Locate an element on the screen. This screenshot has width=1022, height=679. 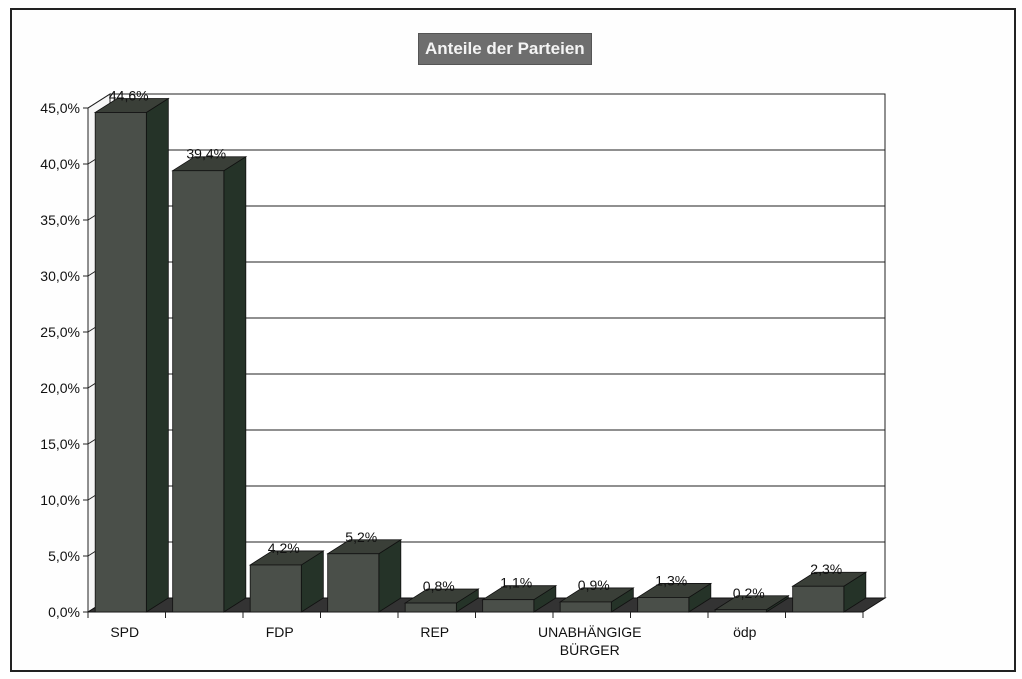
y-tick-label: 45,0% is located at coordinates (60, 108).